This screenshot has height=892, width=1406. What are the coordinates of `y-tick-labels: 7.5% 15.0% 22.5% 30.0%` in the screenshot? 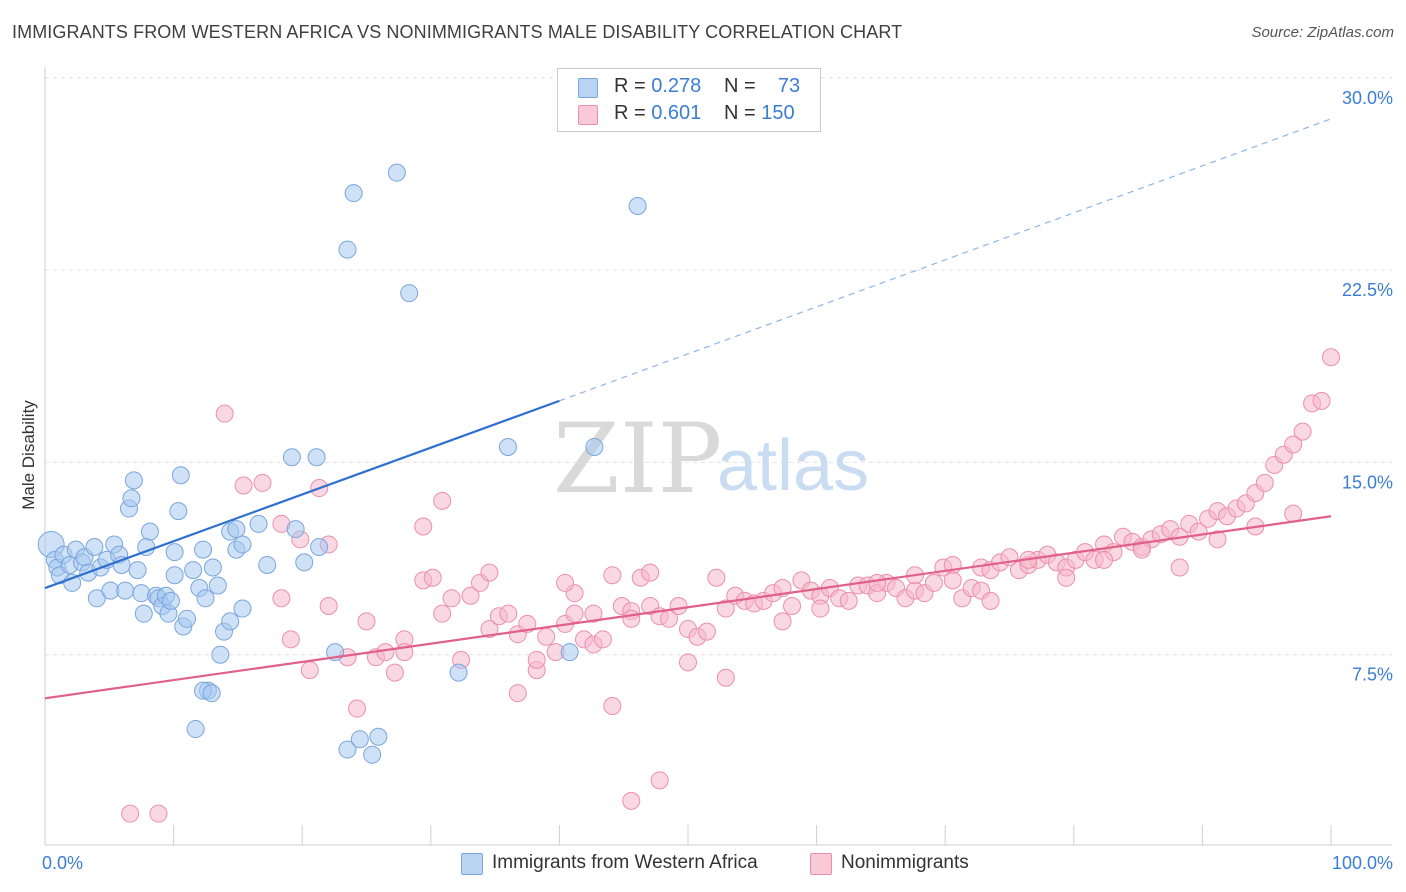 It's located at (1367, 386).